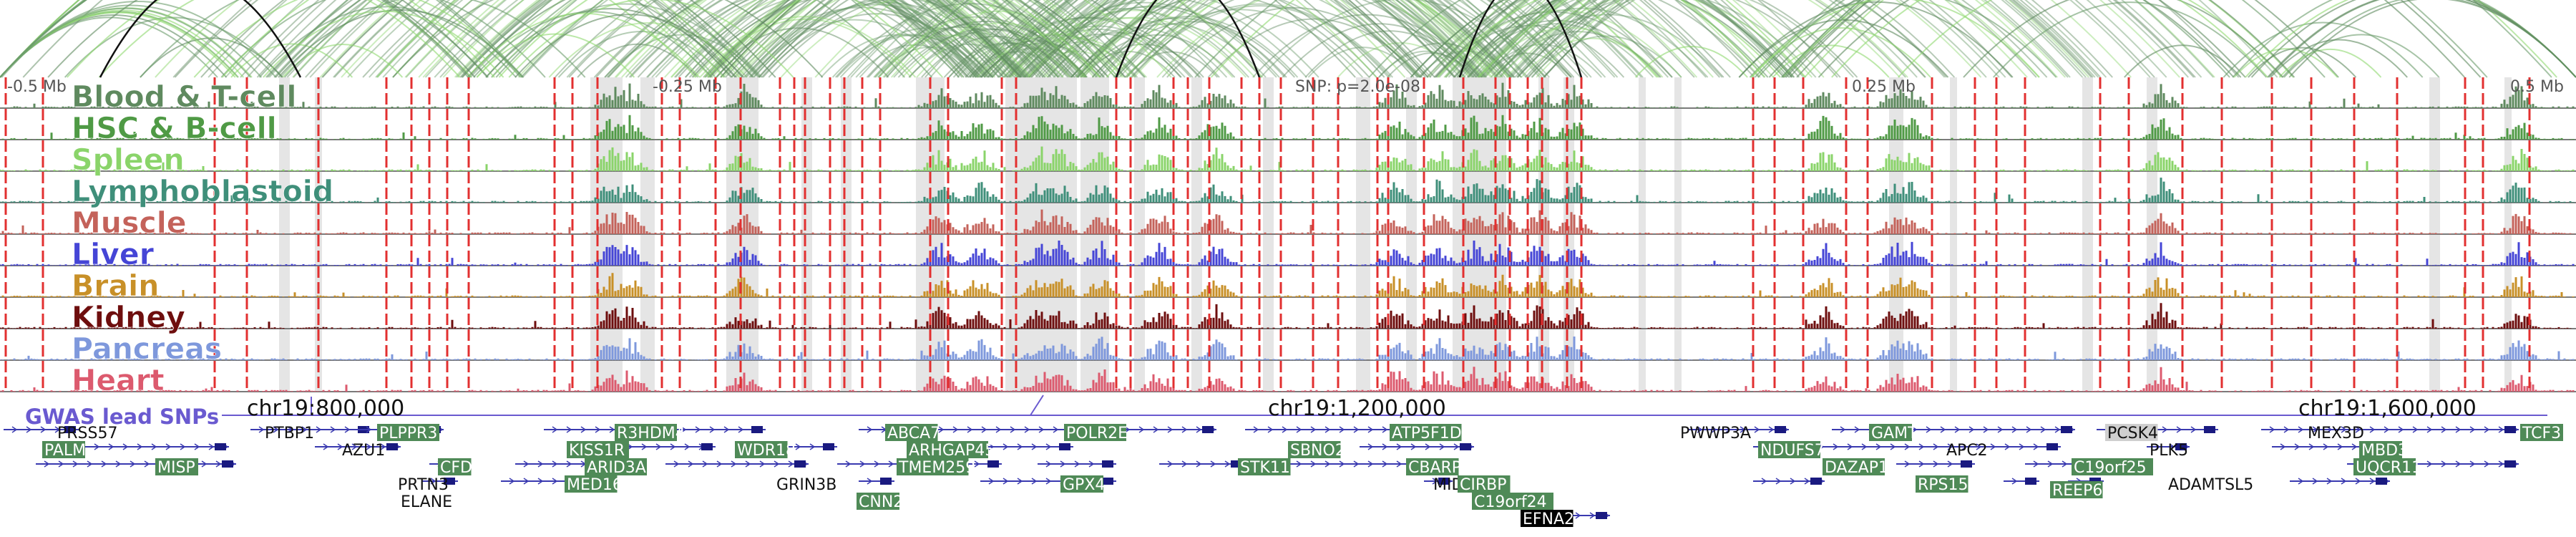  What do you see at coordinates (595, 485) in the screenshot?
I see `gene-label: MED16` at bounding box center [595, 485].